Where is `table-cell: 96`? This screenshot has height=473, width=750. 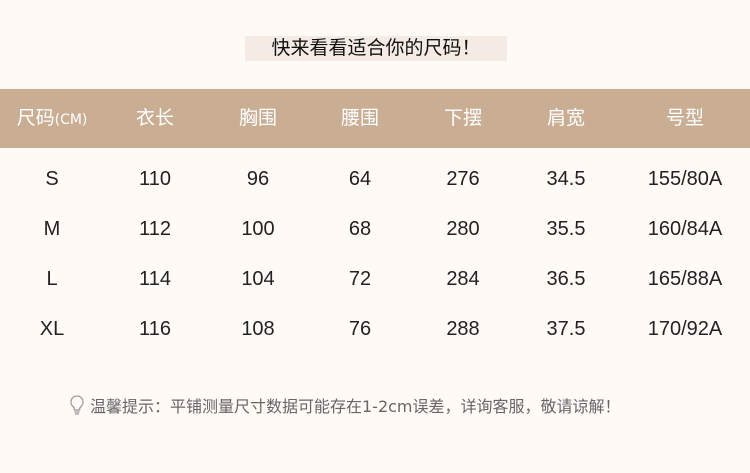 table-cell: 96 is located at coordinates (258, 179).